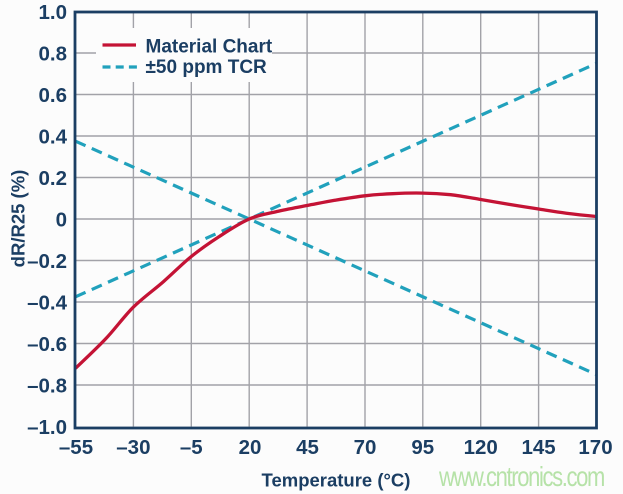  What do you see at coordinates (191, 447) in the screenshot?
I see `svg-text: –5` at bounding box center [191, 447].